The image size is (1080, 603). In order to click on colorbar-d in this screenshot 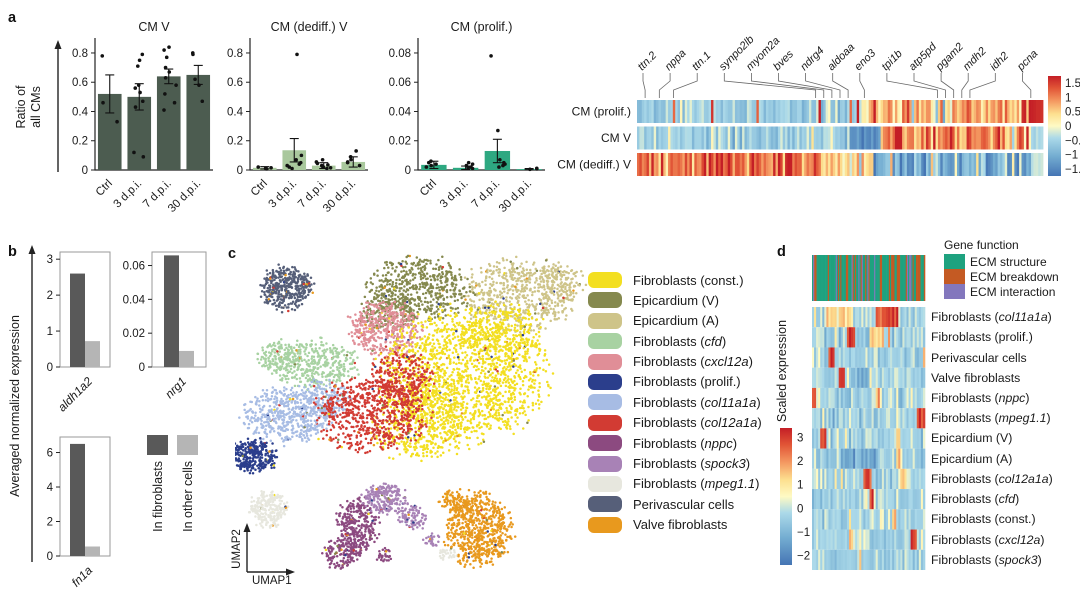, I will do `click(786, 496)`.